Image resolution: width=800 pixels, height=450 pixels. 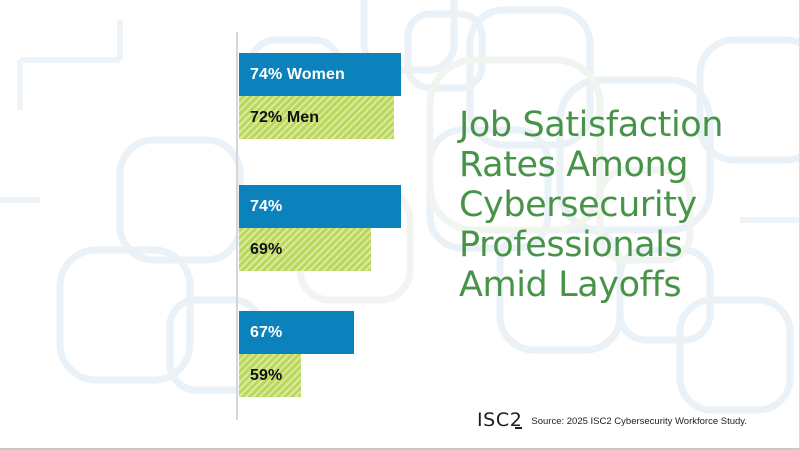 What do you see at coordinates (591, 125) in the screenshot?
I see `headline-line-1: Job Satisfaction` at bounding box center [591, 125].